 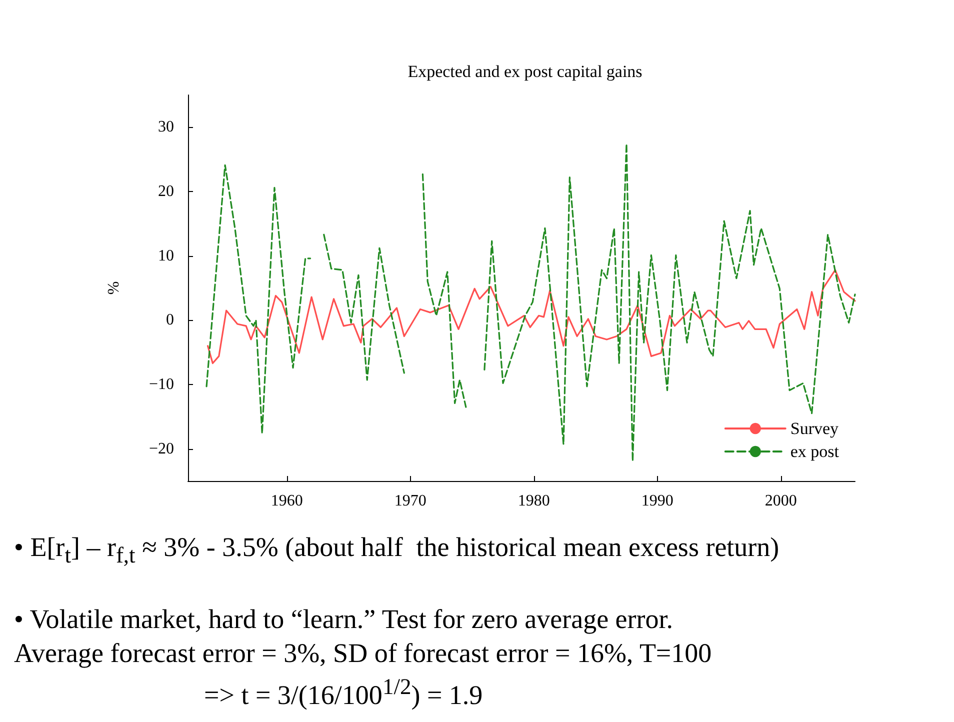 What do you see at coordinates (286, 501) in the screenshot?
I see `x-tick-label: 1960` at bounding box center [286, 501].